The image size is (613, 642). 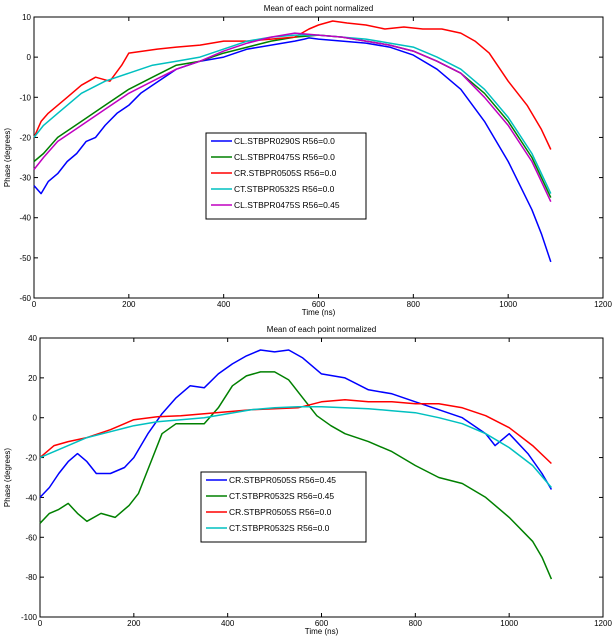 What do you see at coordinates (26, 17) in the screenshot?
I see `y-tick-label: 10` at bounding box center [26, 17].